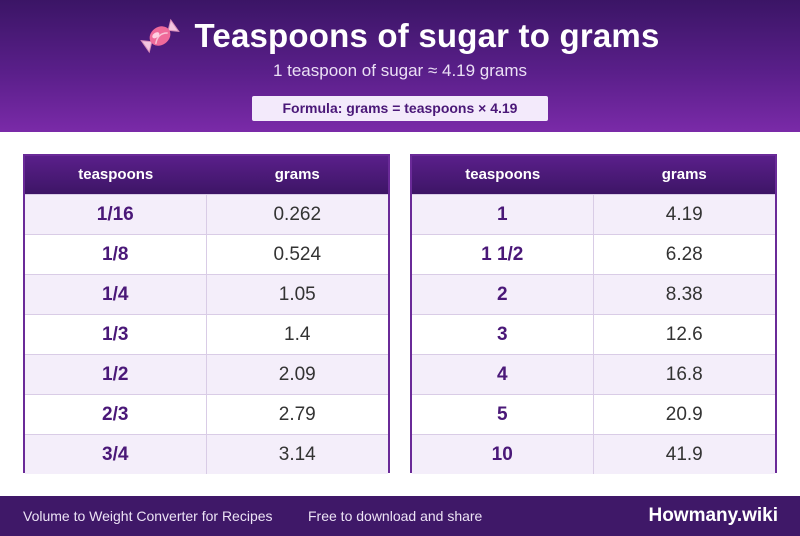  I want to click on table-row: 1/8 0.524, so click(206, 254).